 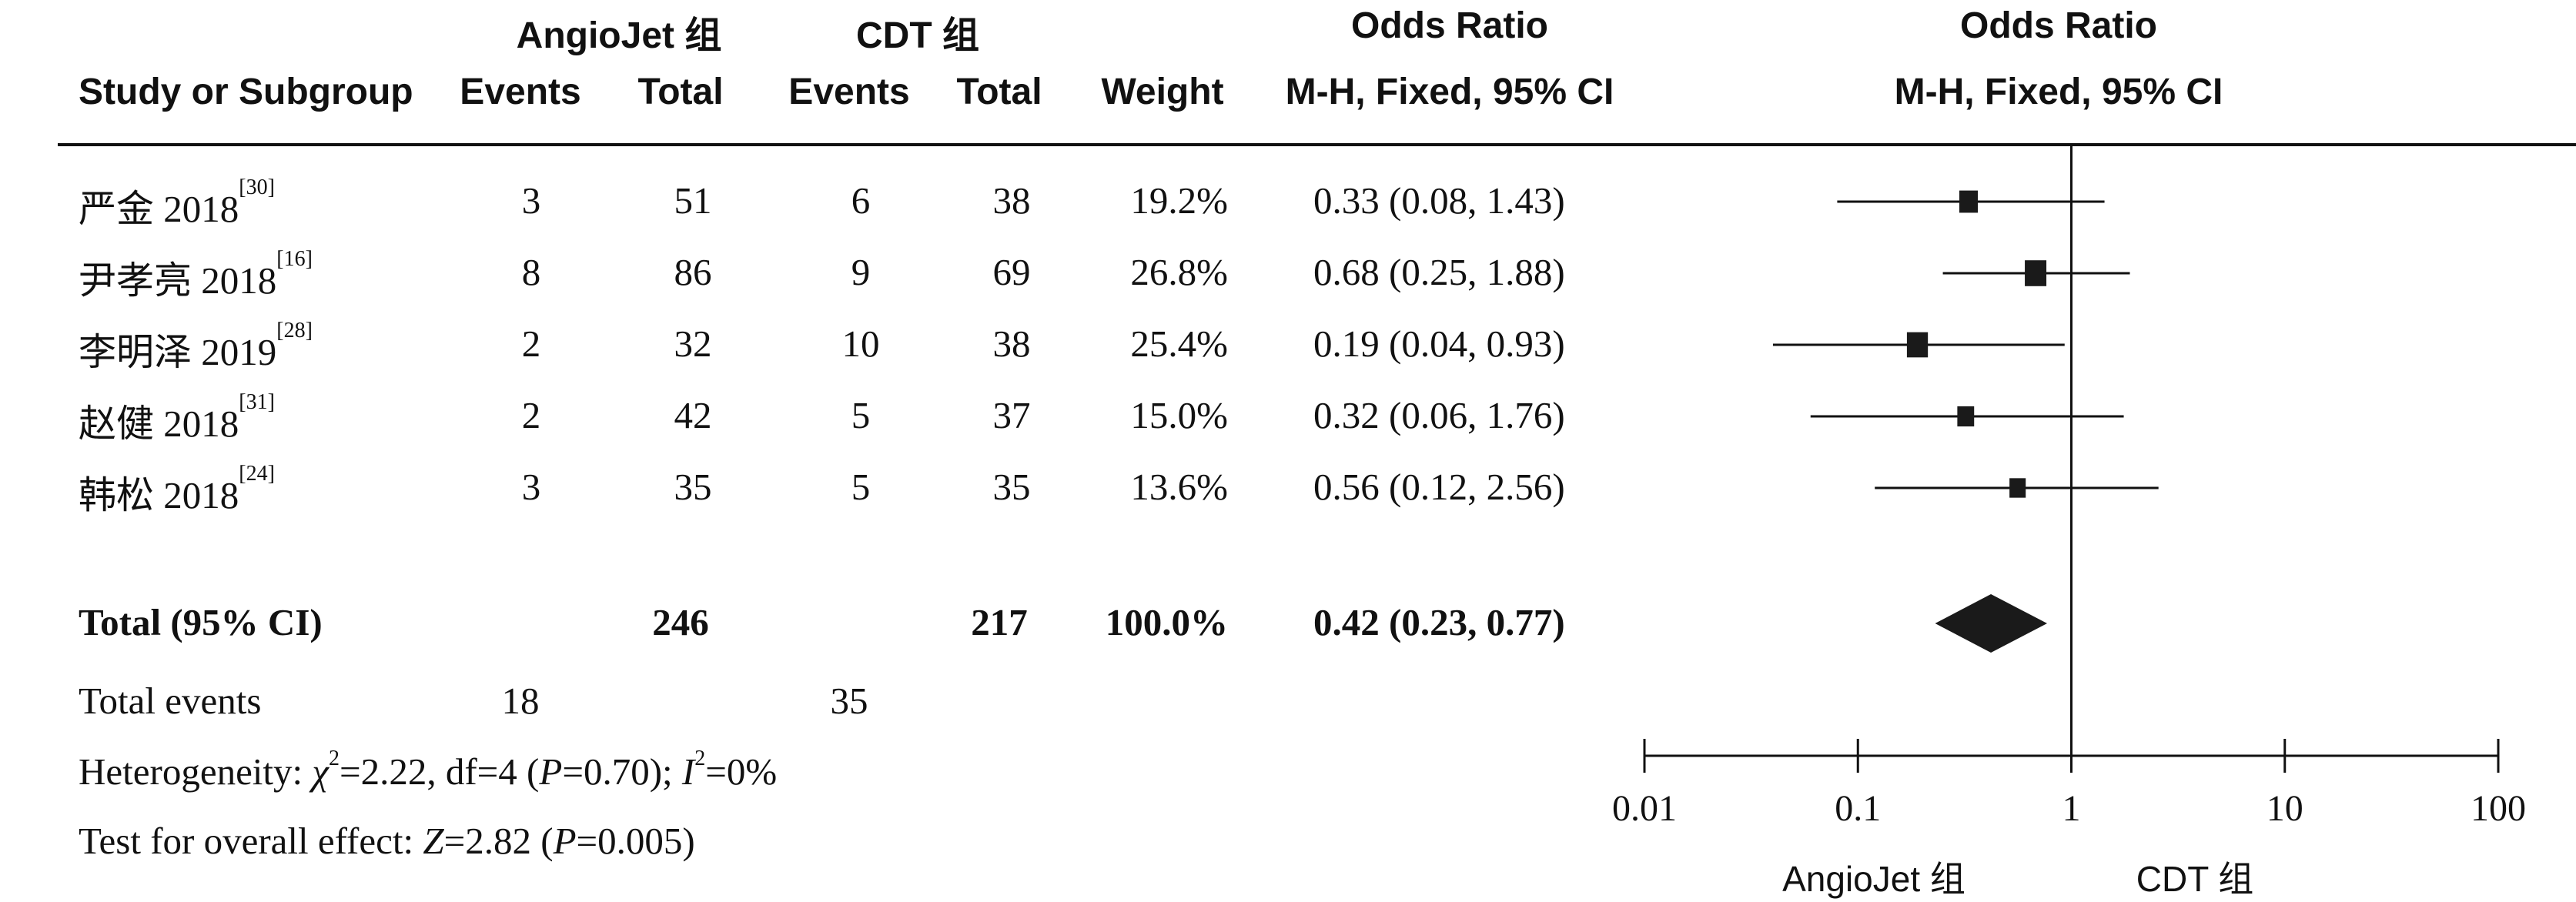 What do you see at coordinates (849, 701) in the screenshot?
I see `total-events2: 35` at bounding box center [849, 701].